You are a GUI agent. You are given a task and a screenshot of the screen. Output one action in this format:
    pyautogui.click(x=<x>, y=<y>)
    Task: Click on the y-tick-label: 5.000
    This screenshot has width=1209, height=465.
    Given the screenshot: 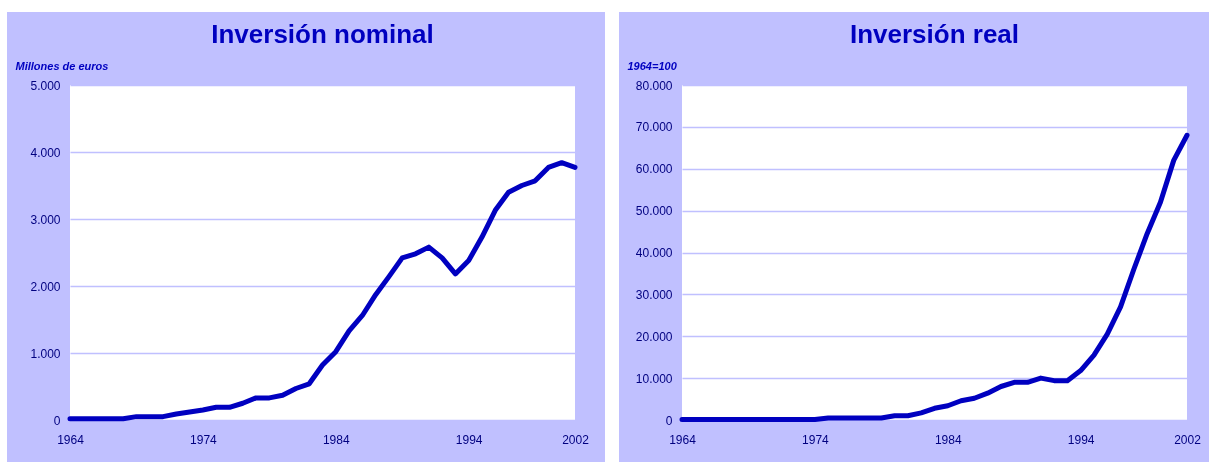 What is the action you would take?
    pyautogui.click(x=45, y=85)
    